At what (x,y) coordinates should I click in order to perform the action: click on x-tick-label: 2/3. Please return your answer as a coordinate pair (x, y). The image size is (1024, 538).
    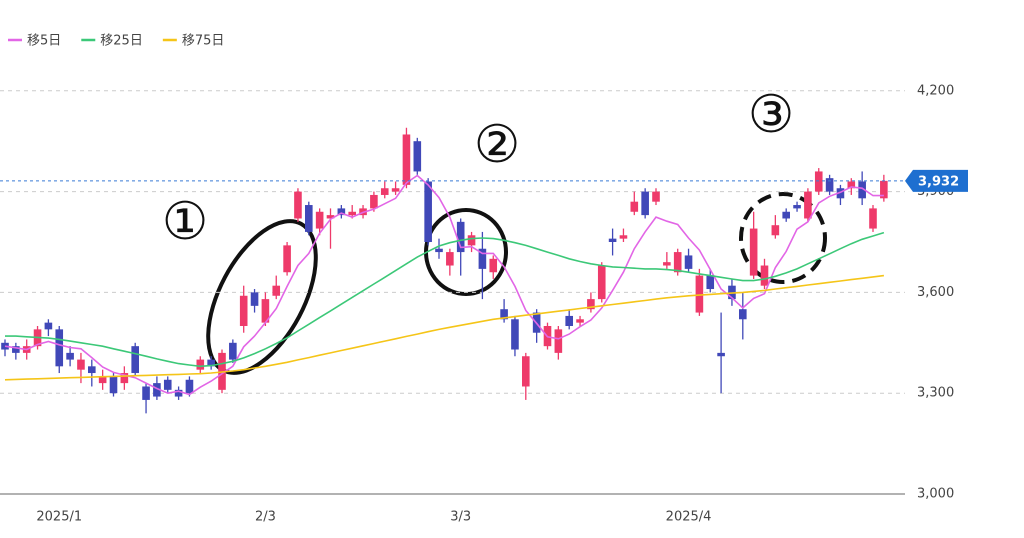
    Looking at the image, I should click on (265, 517).